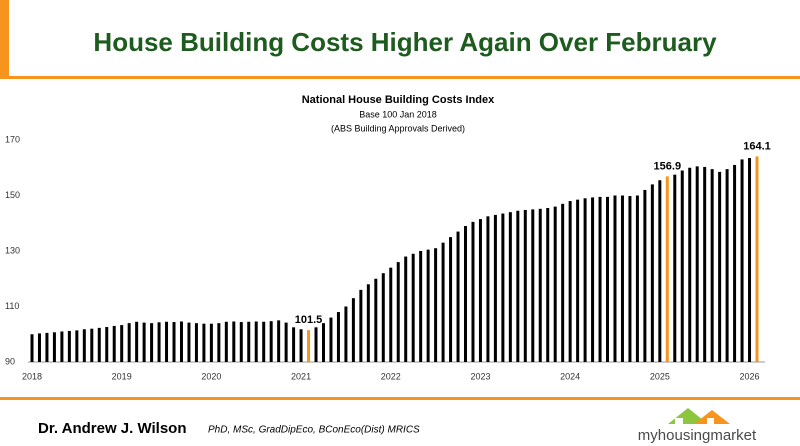  Describe the element at coordinates (697, 435) in the screenshot. I see `logo-text: myhousingmarket` at that location.